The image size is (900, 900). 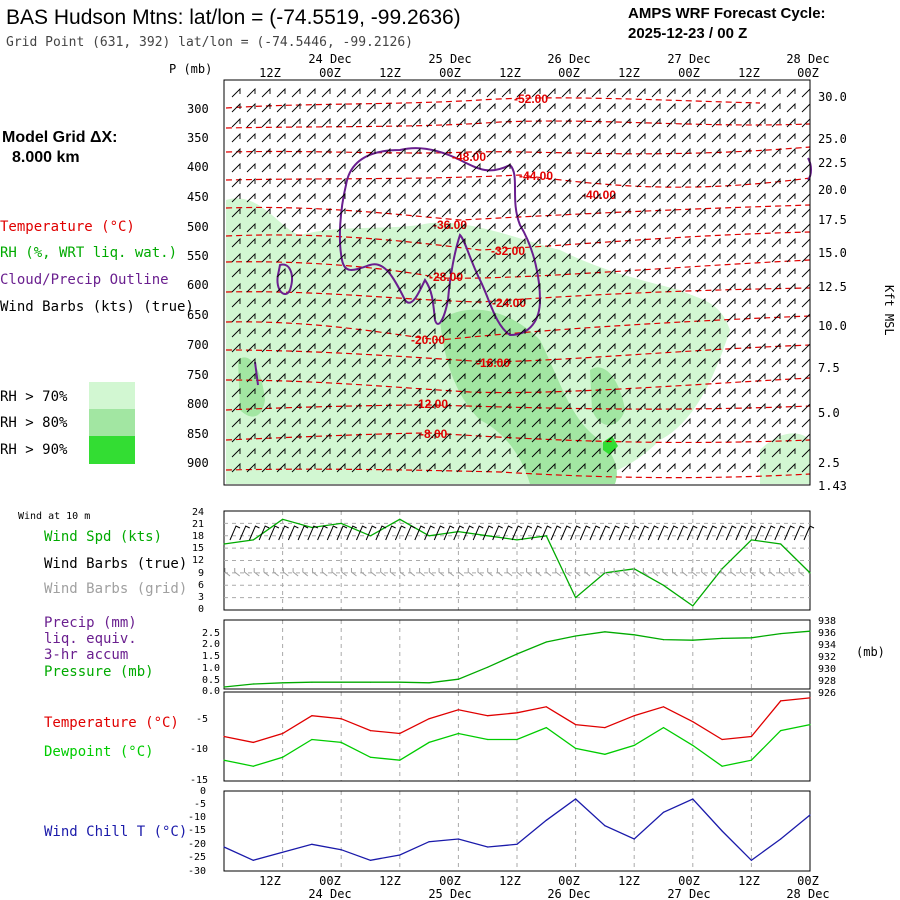 What do you see at coordinates (90, 639) in the screenshot?
I see `legend-precip-liq: liq. equiv.` at bounding box center [90, 639].